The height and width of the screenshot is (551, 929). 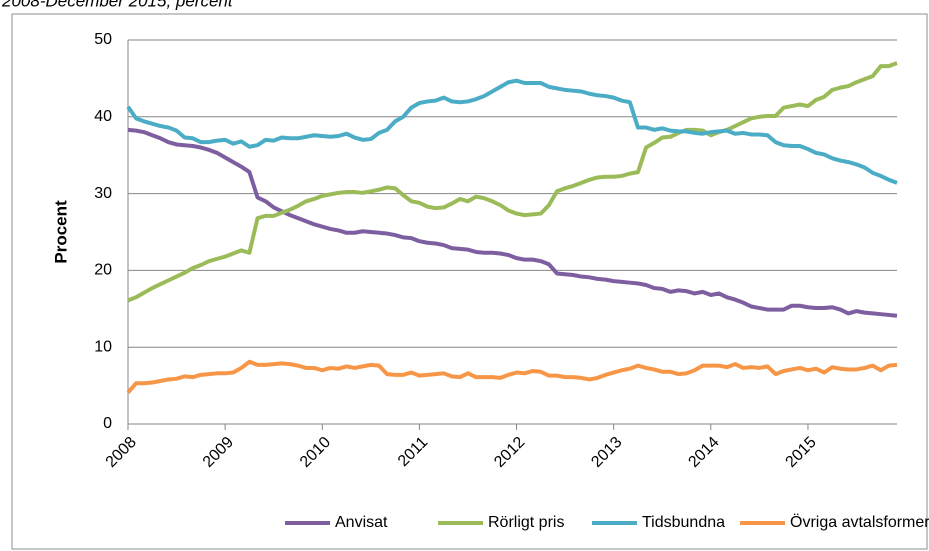 What do you see at coordinates (103, 116) in the screenshot?
I see `y-tick-label: 40` at bounding box center [103, 116].